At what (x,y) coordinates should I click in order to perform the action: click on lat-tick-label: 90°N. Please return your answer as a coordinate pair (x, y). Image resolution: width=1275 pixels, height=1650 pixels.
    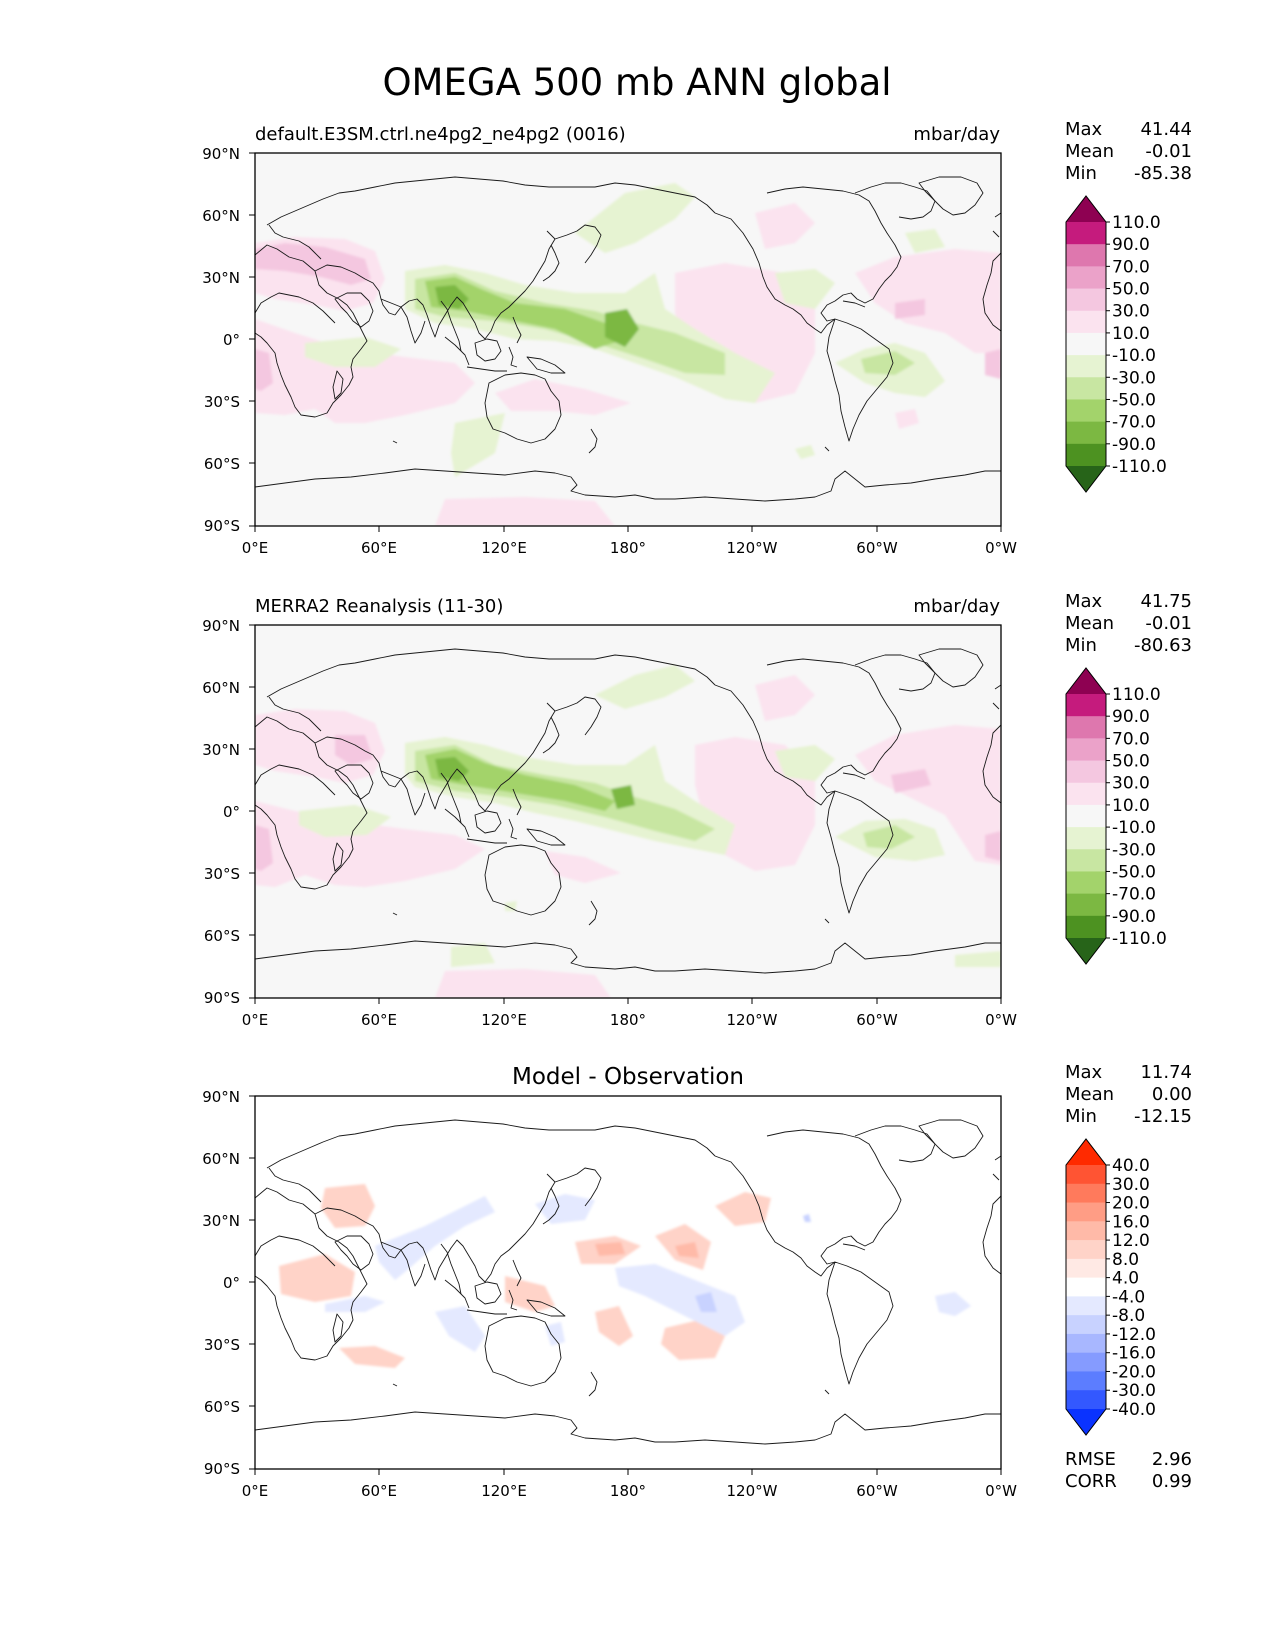
    Looking at the image, I should click on (221, 1097).